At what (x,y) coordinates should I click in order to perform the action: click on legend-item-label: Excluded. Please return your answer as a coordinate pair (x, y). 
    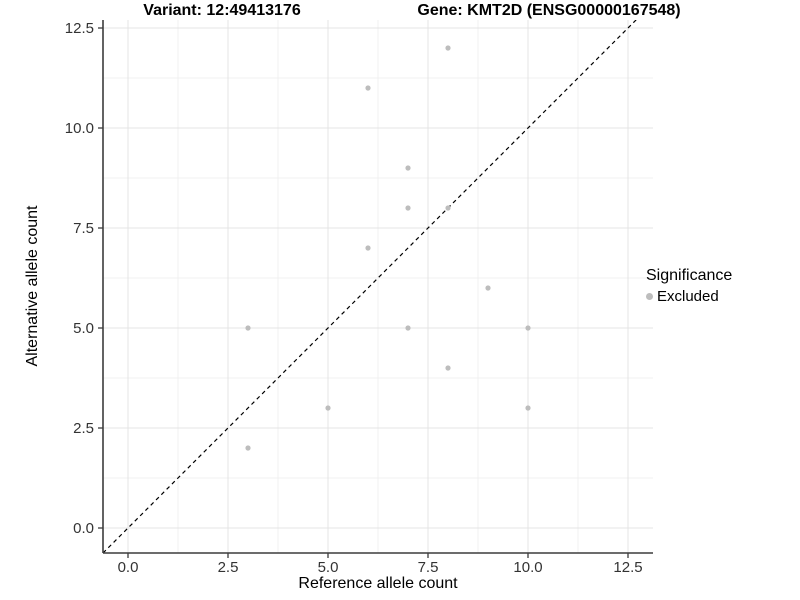
    Looking at the image, I should click on (688, 296).